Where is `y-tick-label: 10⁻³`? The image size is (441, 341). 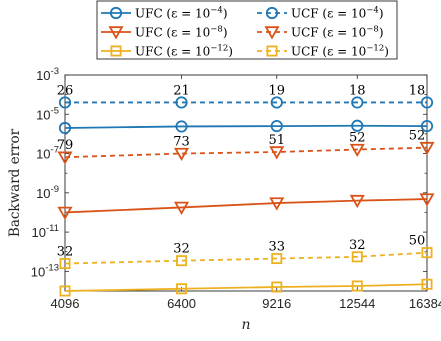
y-tick-label: 10⁻³ is located at coordinates (47, 74).